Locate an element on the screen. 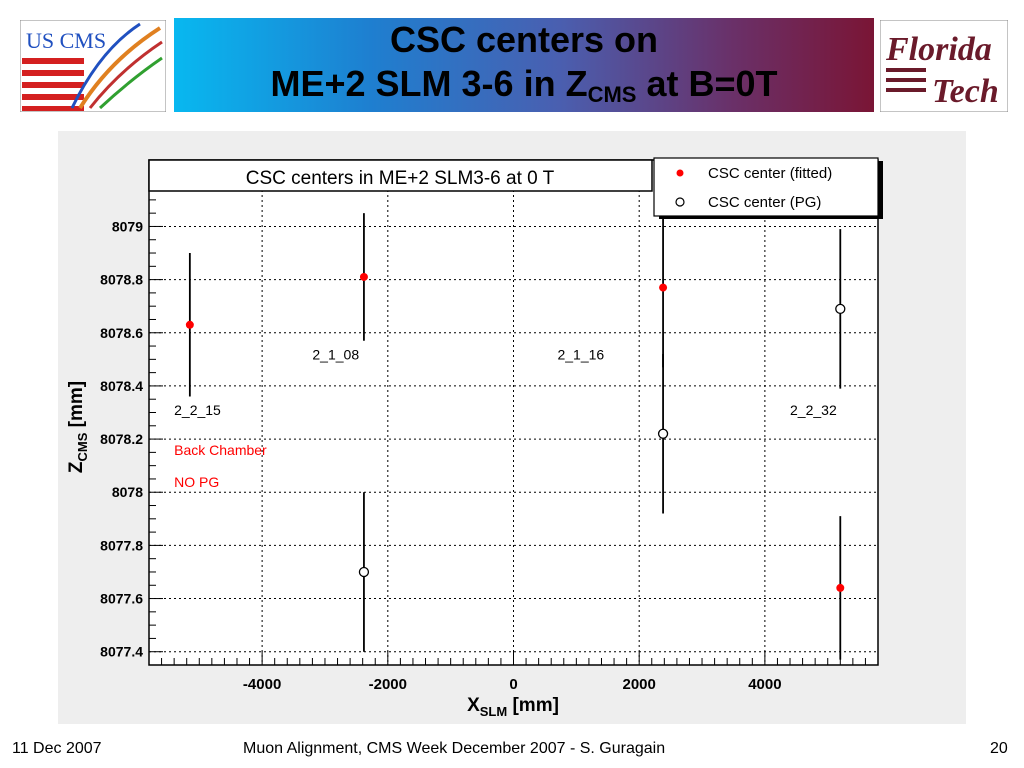  x-tick-label: 0 is located at coordinates (513, 684).